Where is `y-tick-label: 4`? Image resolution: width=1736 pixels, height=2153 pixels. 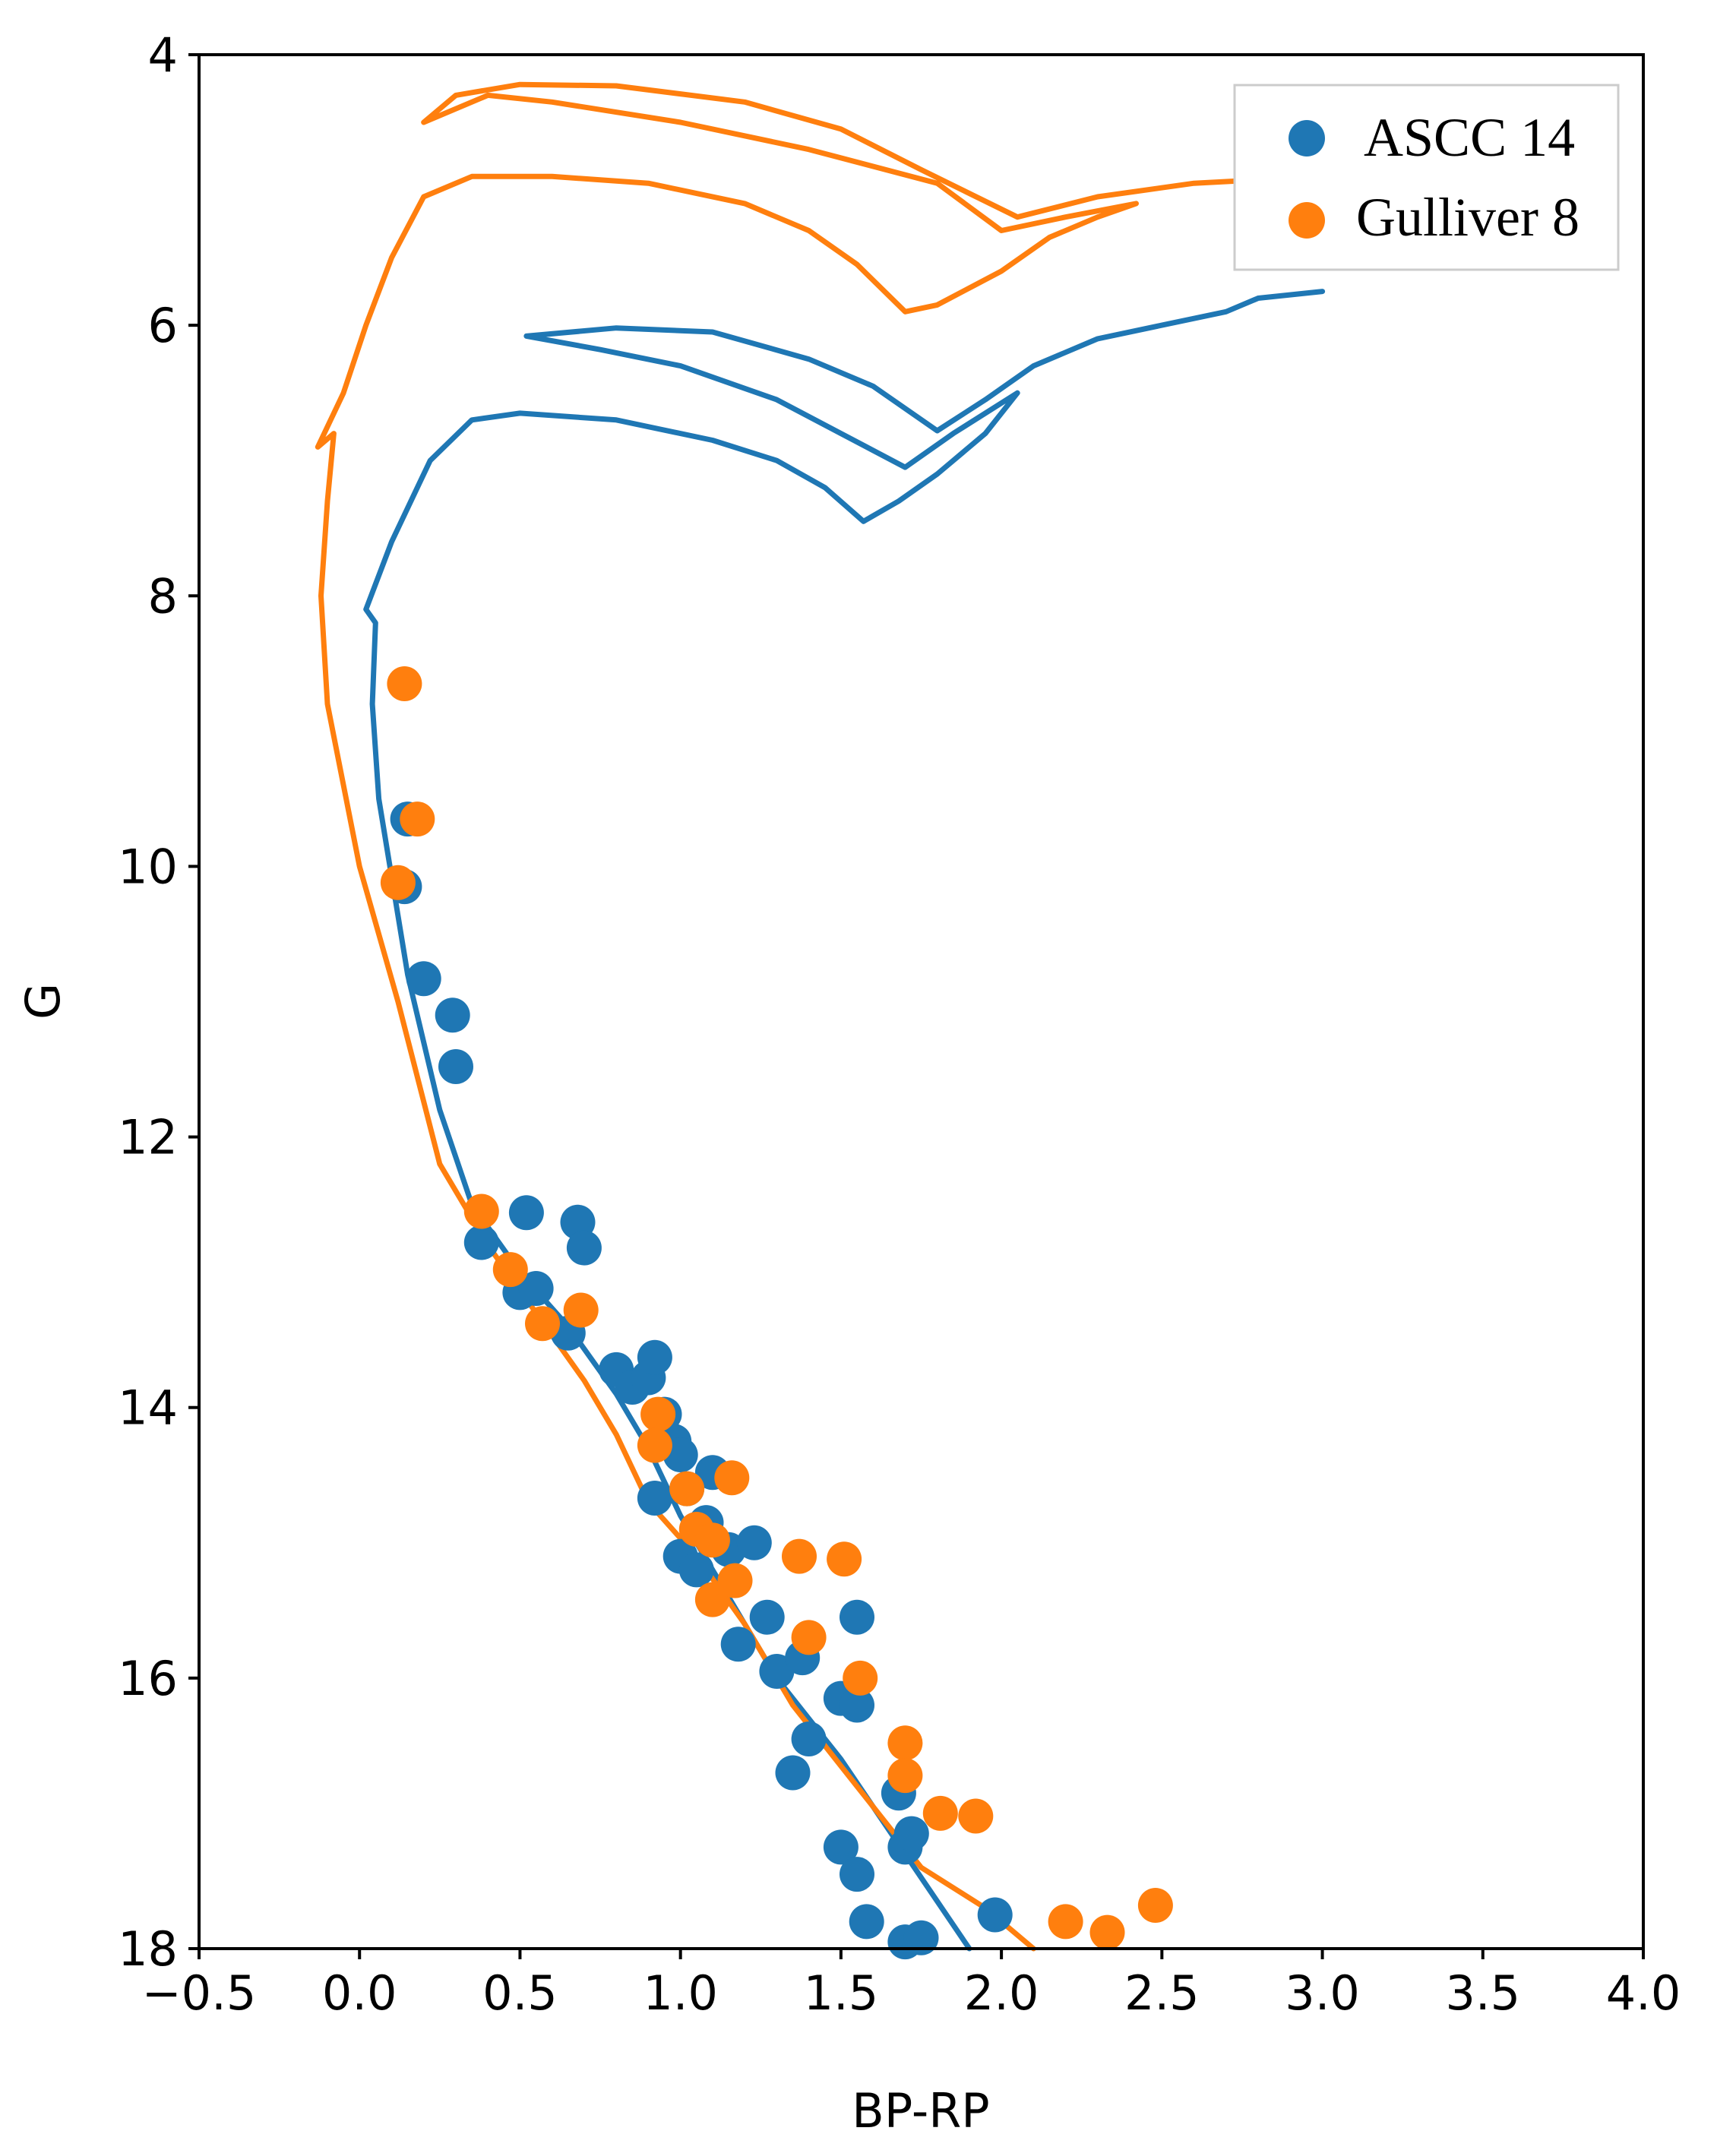 y-tick-label: 4 is located at coordinates (163, 55).